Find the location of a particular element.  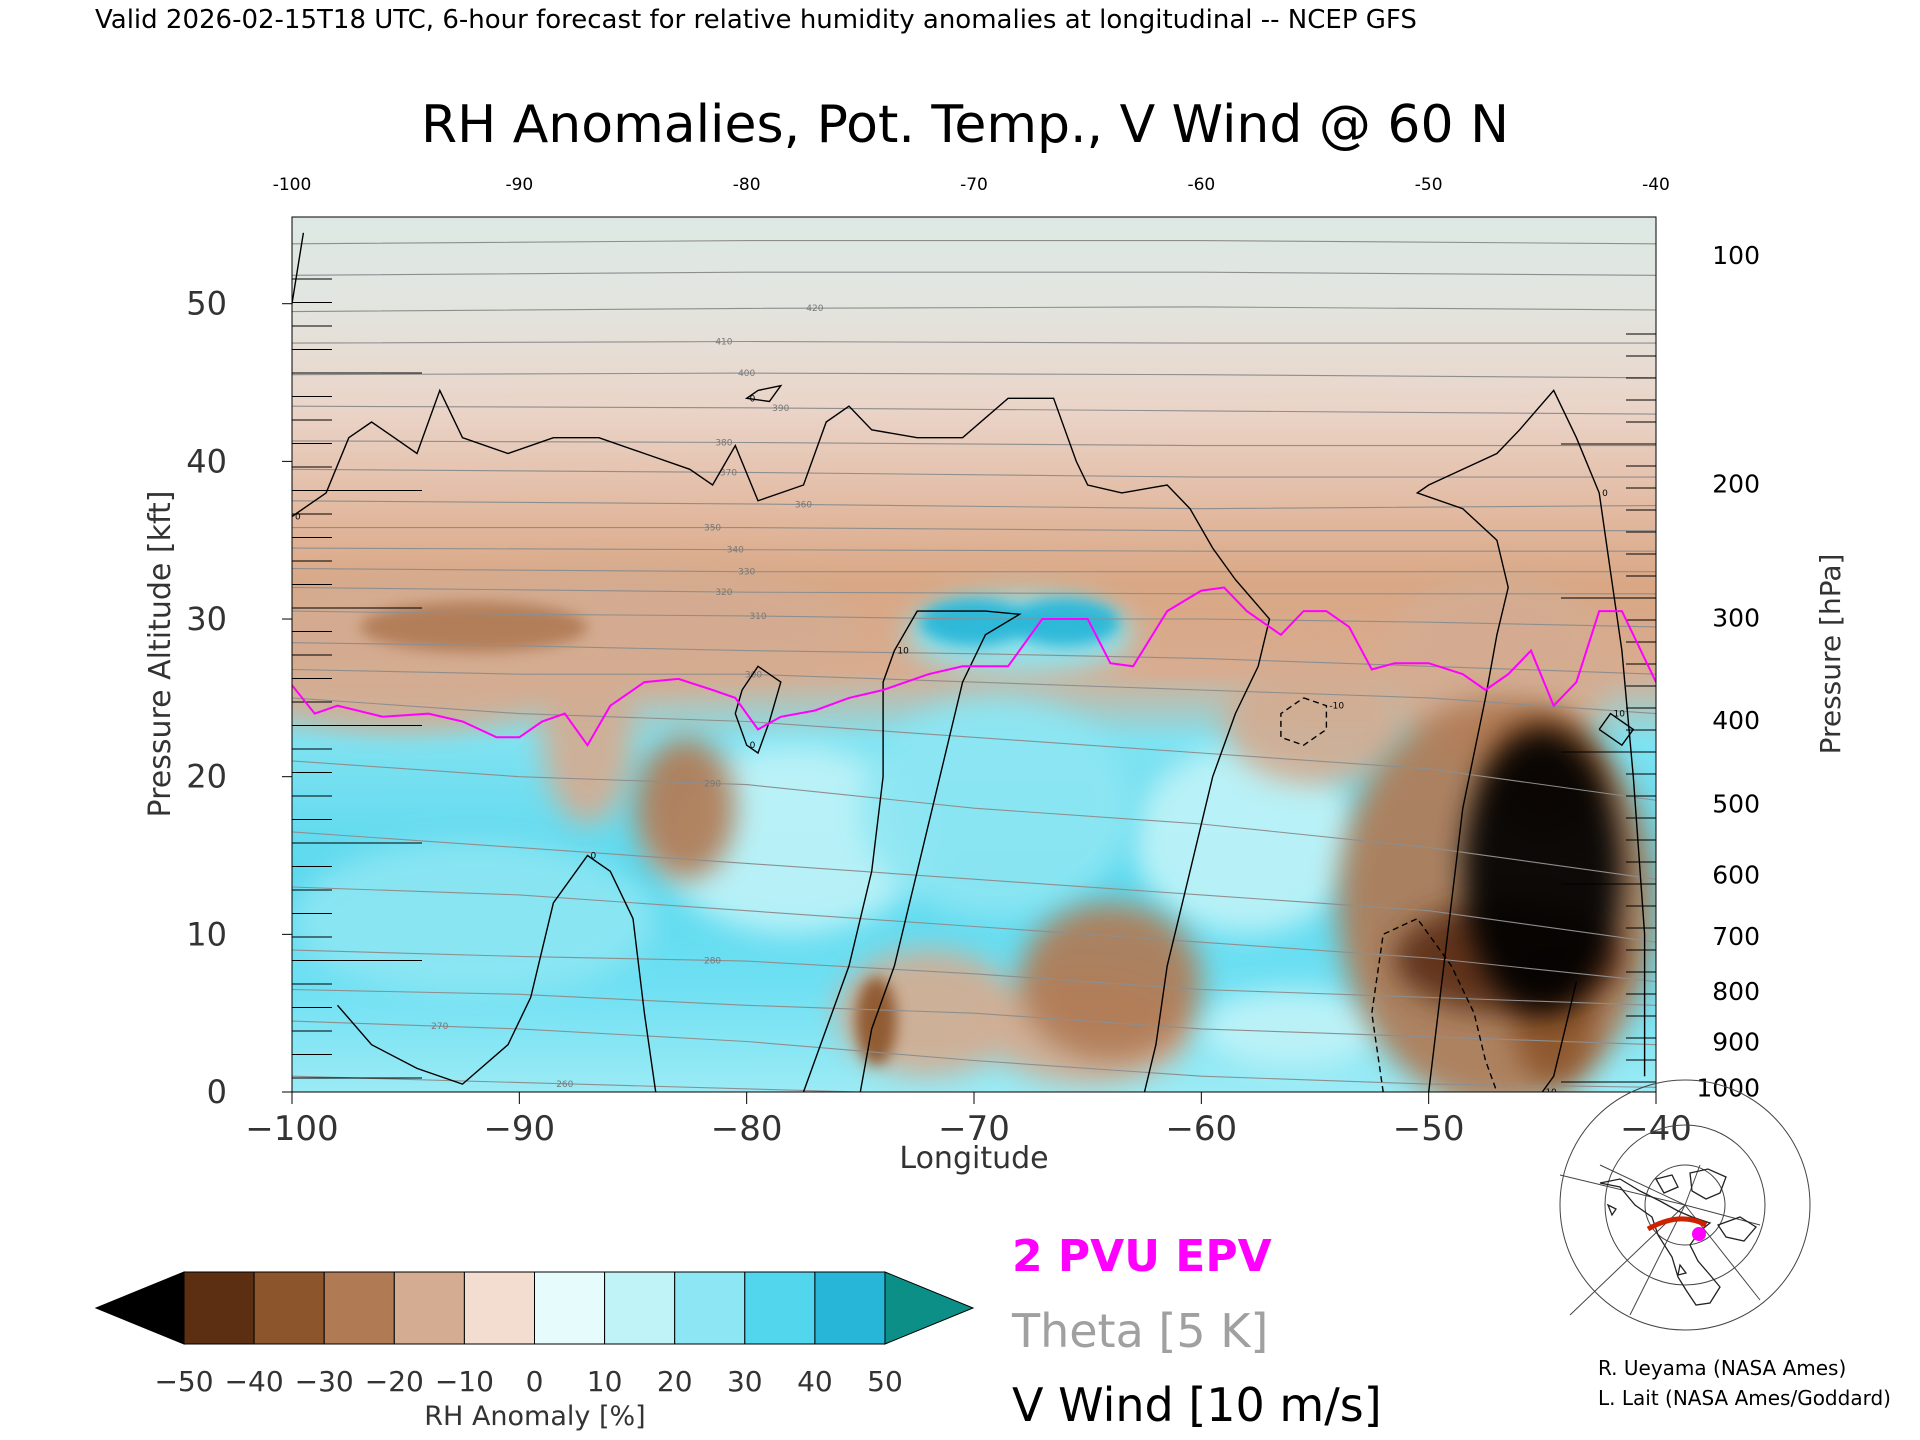

theta-contour-label: 410 is located at coordinates (723, 343).